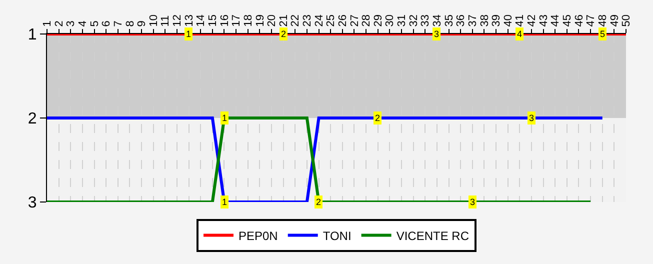 This screenshot has width=653, height=264. I want to click on legend-label: PEP0N, so click(258, 235).